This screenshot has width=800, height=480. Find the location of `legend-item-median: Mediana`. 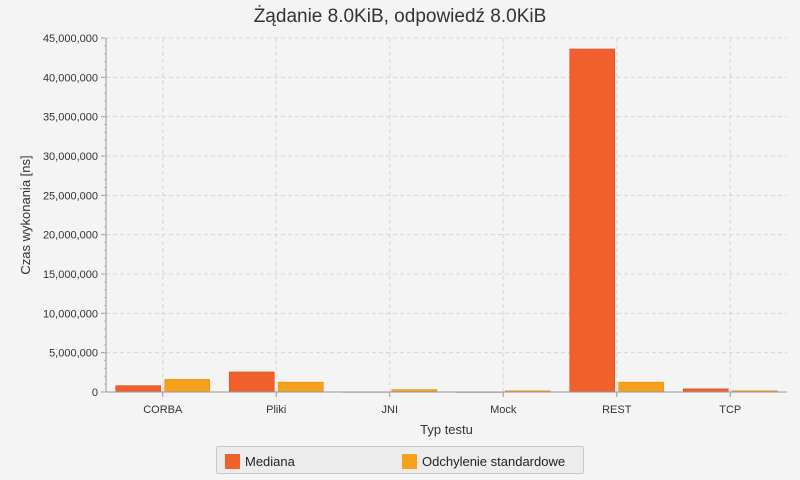

legend-item-median: Mediana is located at coordinates (260, 461).